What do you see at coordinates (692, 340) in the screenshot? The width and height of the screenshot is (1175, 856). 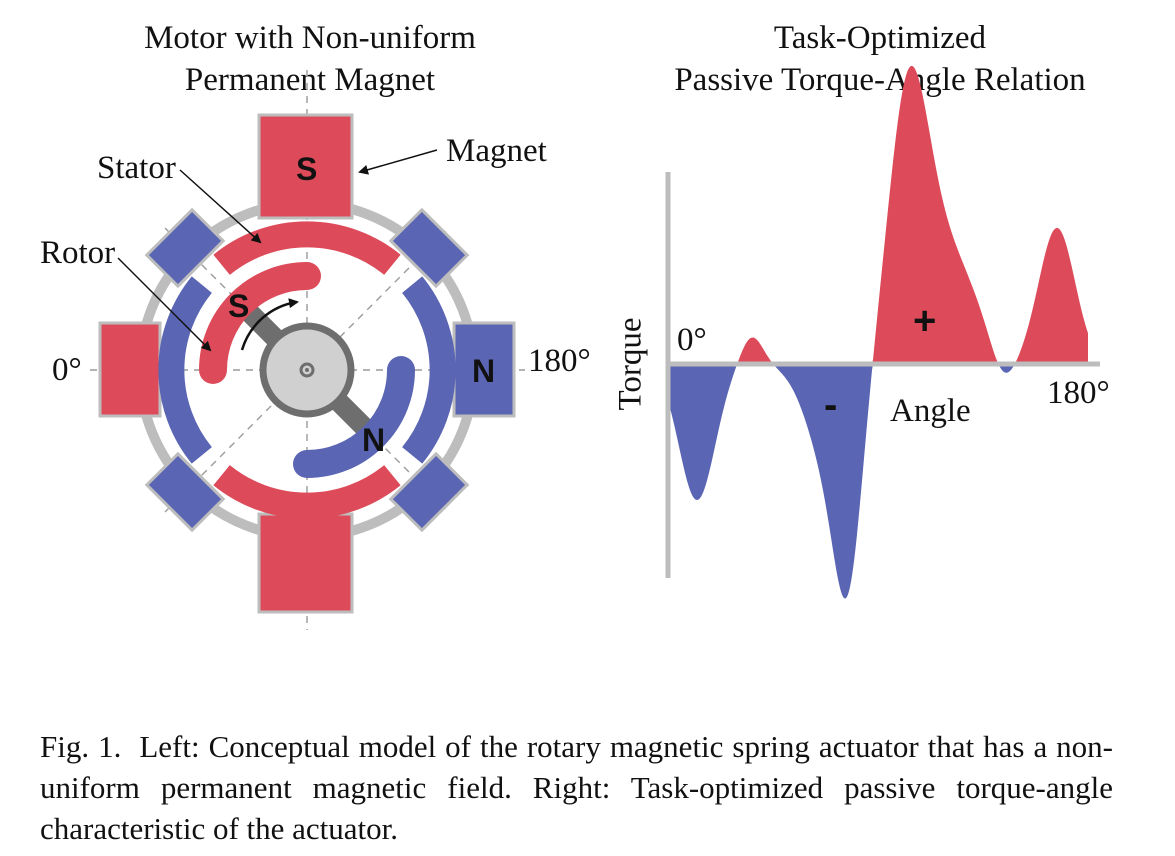 I see `plot-x-start-label: 0°` at bounding box center [692, 340].